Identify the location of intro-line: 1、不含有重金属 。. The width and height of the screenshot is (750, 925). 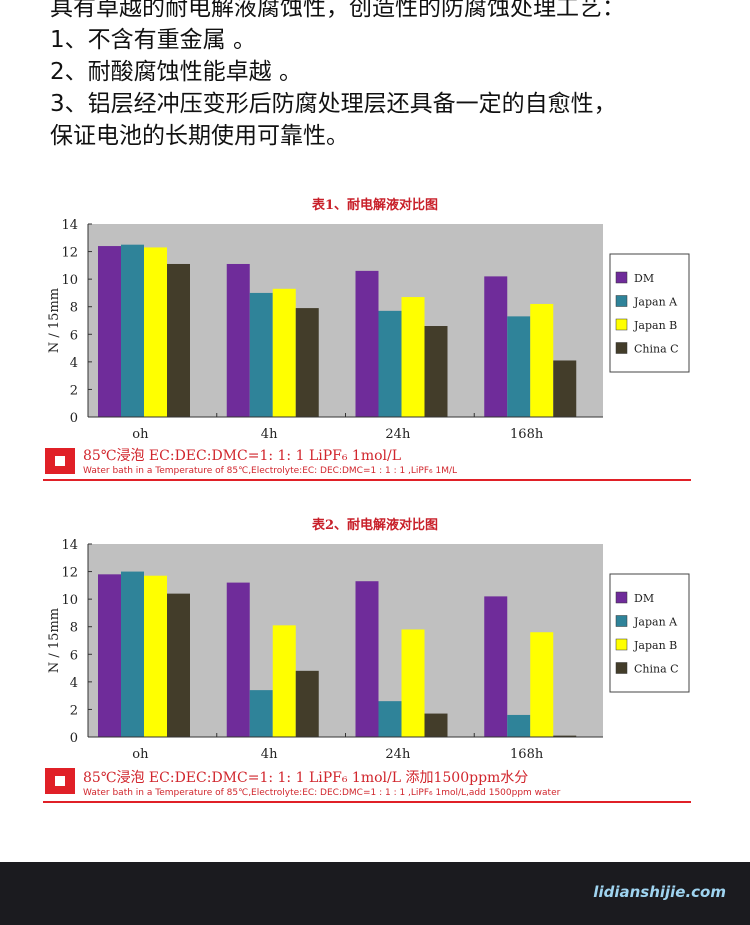
(153, 40).